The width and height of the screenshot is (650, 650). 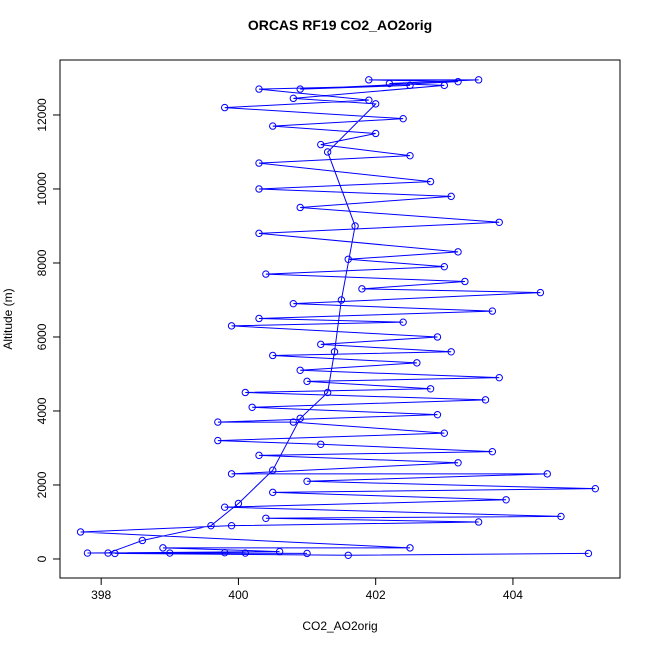 What do you see at coordinates (42, 115) in the screenshot?
I see `y-tick-label: 12000` at bounding box center [42, 115].